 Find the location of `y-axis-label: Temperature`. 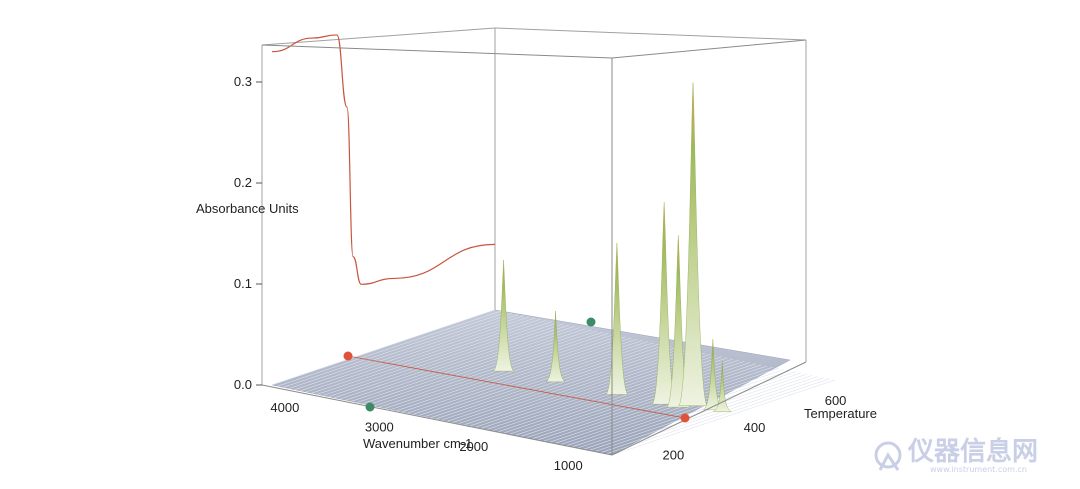

y-axis-label: Temperature is located at coordinates (840, 413).